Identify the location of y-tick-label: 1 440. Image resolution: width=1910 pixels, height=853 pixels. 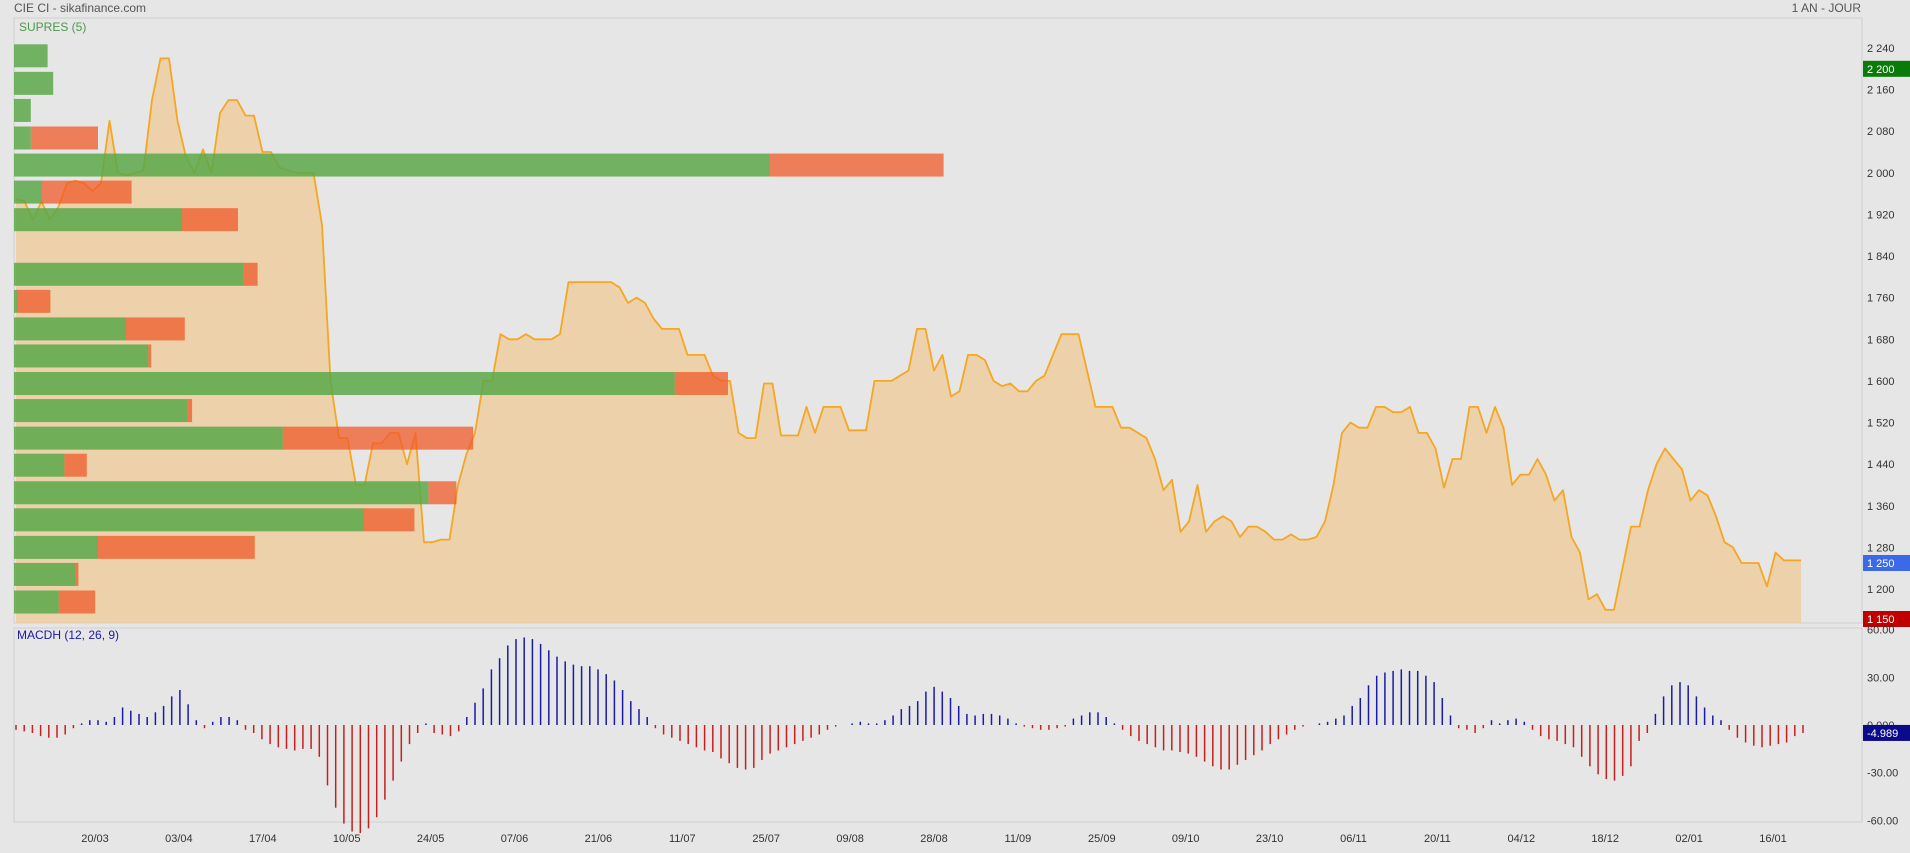
(1881, 465).